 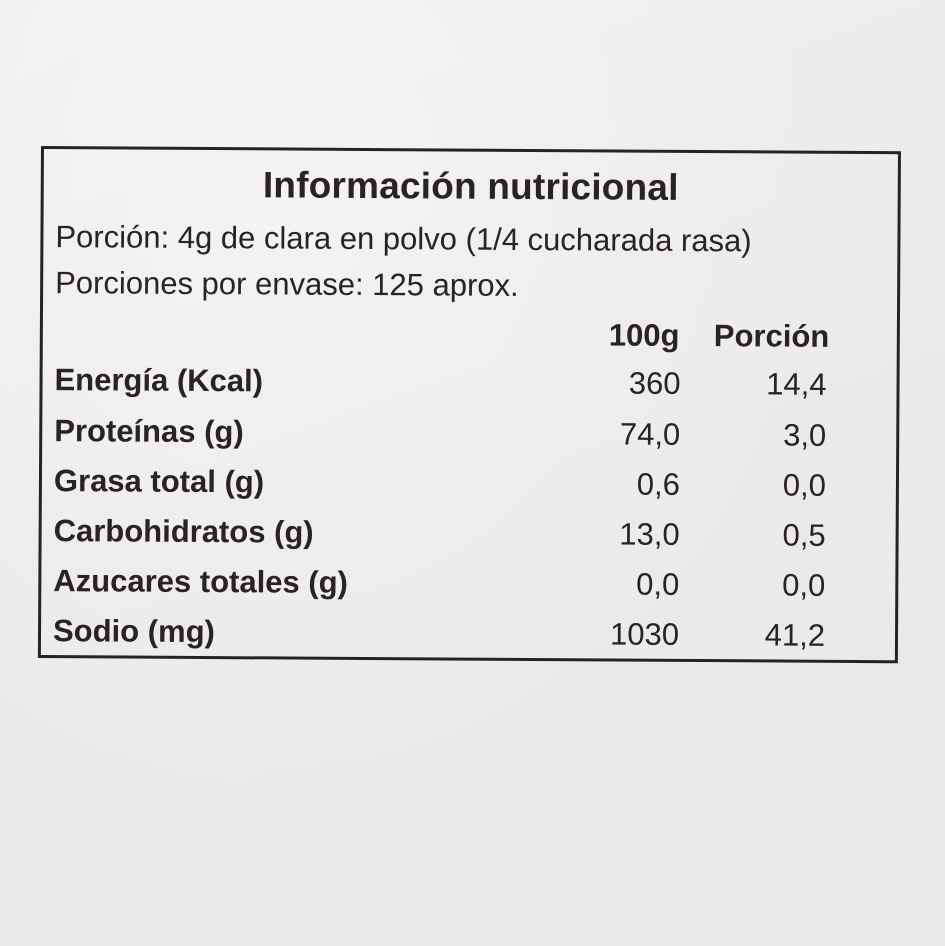 What do you see at coordinates (644, 335) in the screenshot?
I see `column-header-100g: 100g` at bounding box center [644, 335].